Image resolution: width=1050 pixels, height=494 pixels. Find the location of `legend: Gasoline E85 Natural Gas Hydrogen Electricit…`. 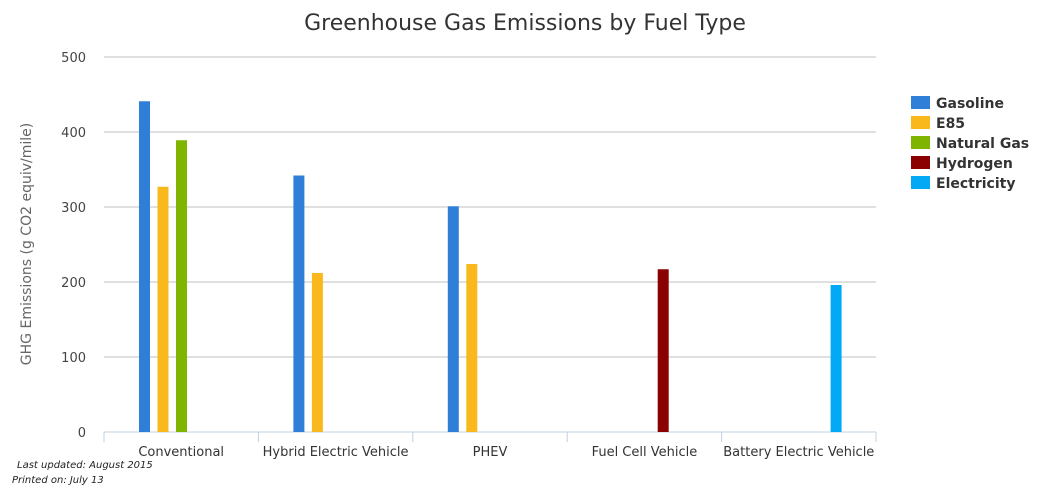

legend: Gasoline E85 Natural Gas Hydrogen Electricit… is located at coordinates (970, 144).